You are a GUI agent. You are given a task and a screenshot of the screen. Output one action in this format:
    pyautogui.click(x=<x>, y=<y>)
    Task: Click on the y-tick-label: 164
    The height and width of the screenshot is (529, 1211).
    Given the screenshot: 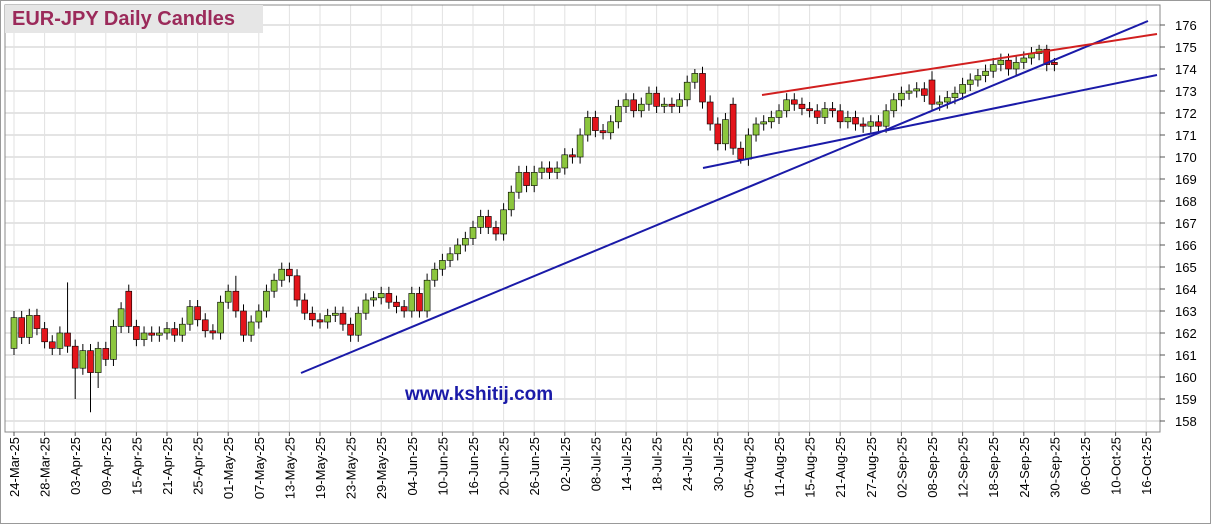 What is the action you would take?
    pyautogui.click(x=1186, y=289)
    